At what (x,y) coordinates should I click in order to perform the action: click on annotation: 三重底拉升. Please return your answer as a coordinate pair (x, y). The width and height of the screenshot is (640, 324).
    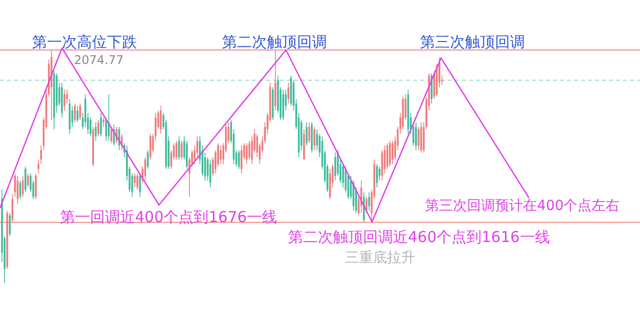
    Looking at the image, I should click on (380, 258).